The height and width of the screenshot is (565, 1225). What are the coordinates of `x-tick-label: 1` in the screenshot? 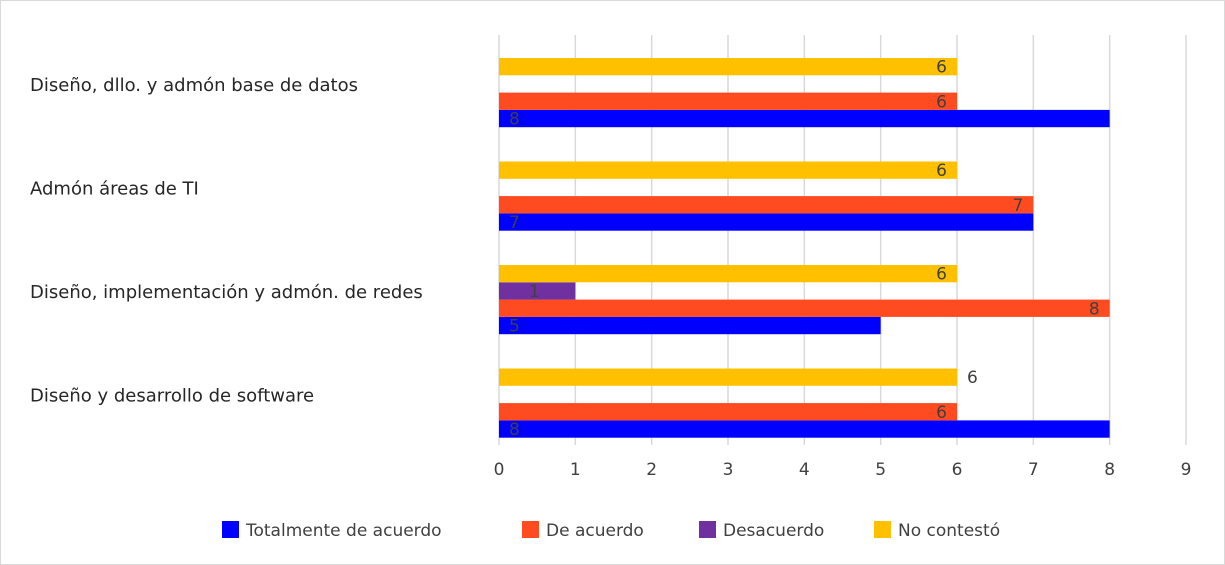 It's located at (575, 470).